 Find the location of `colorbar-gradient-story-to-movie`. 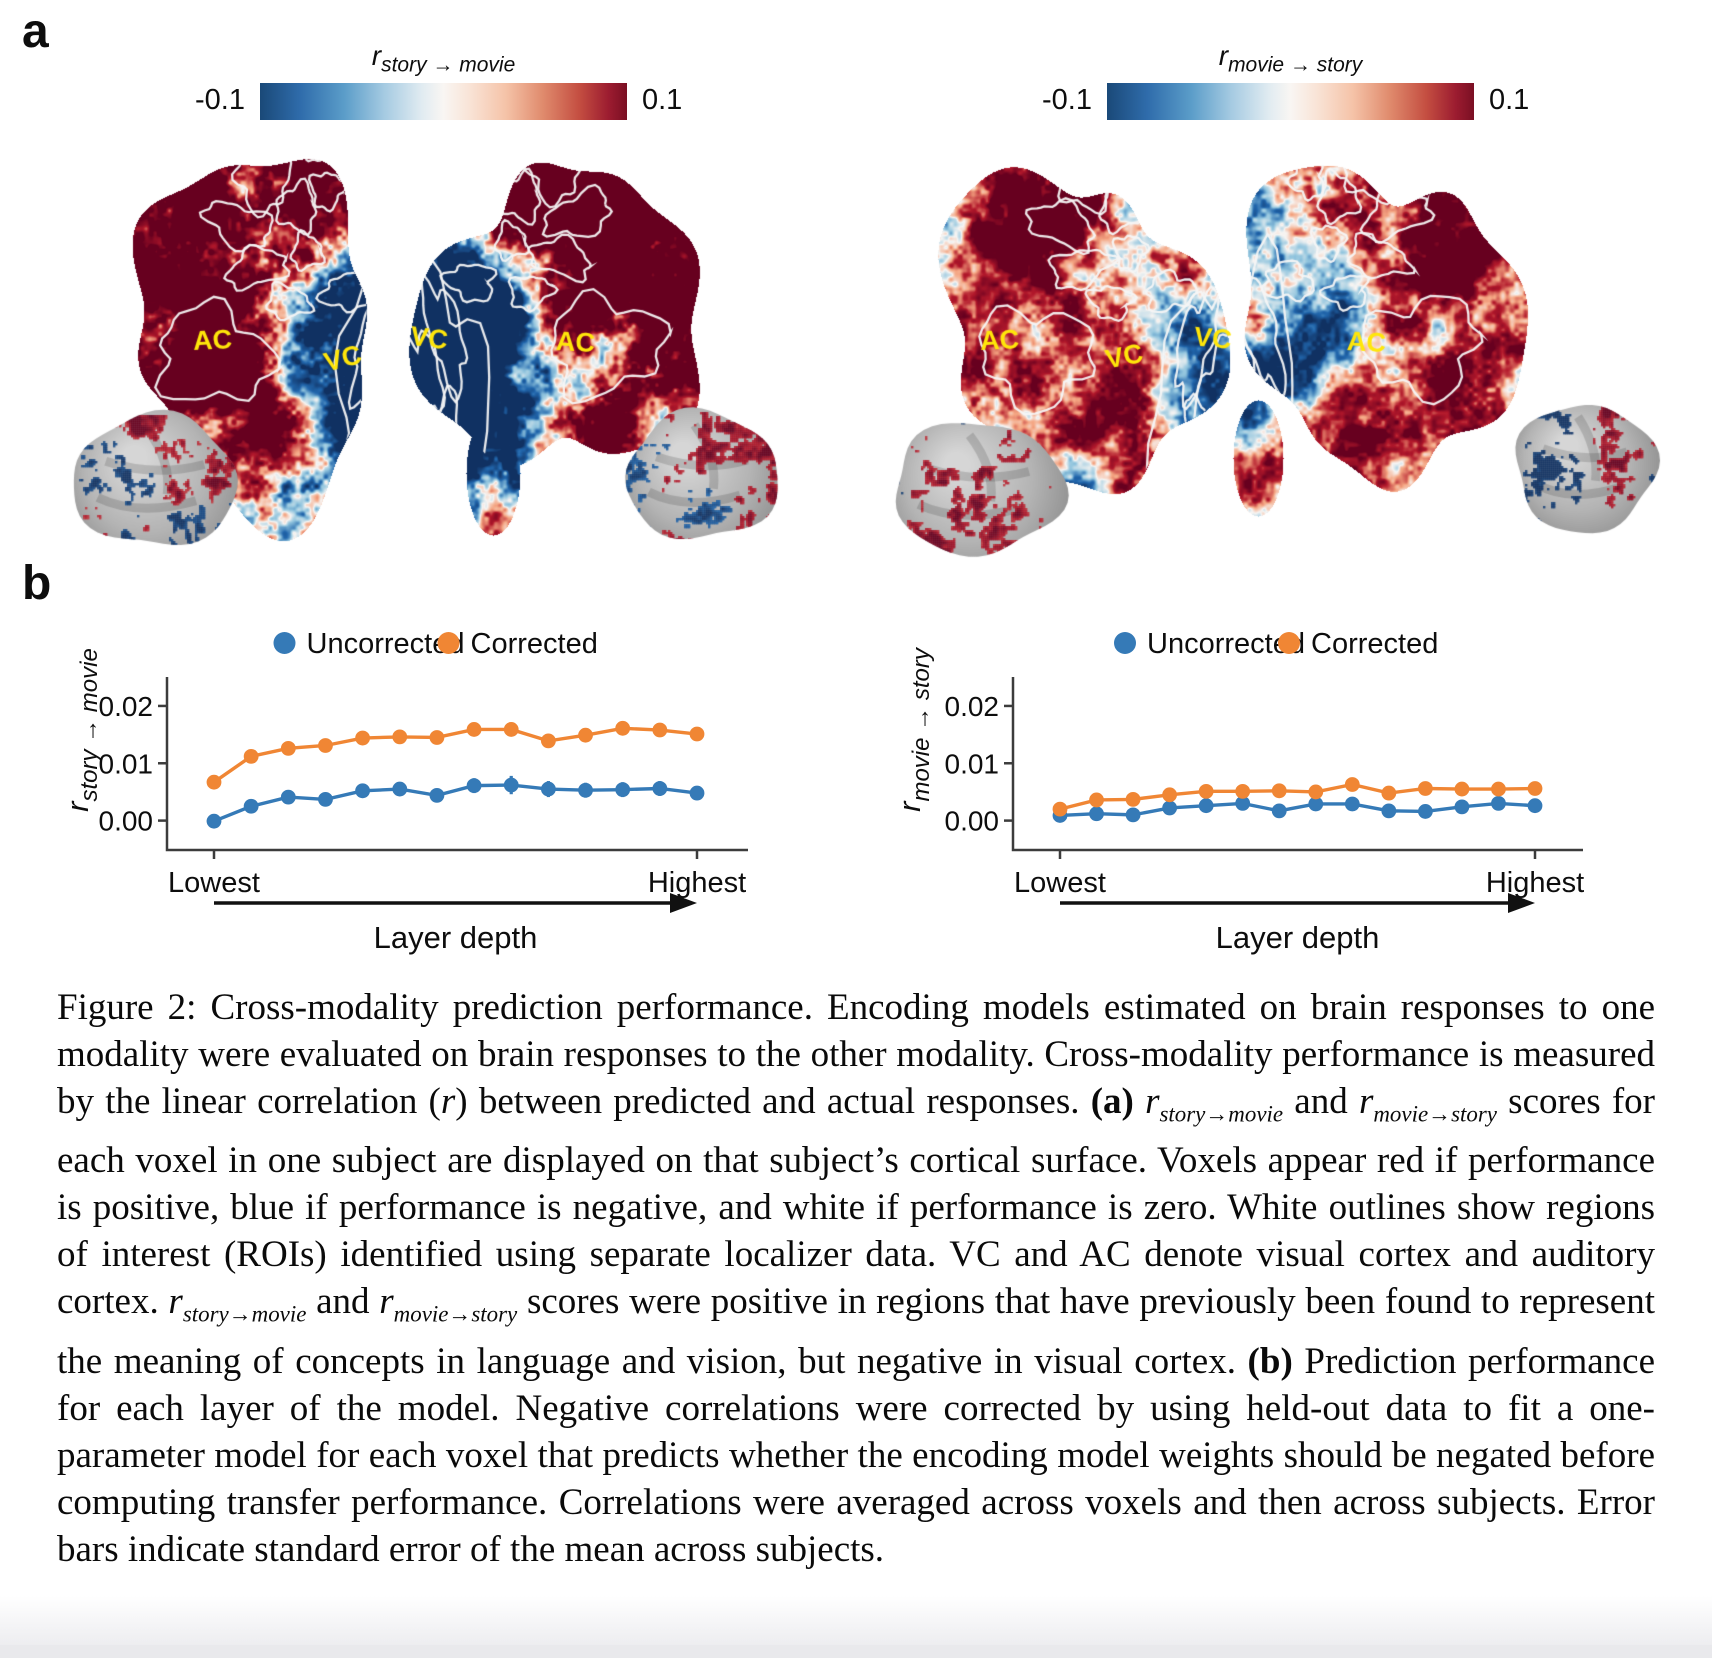

colorbar-gradient-story-to-movie is located at coordinates (443, 101).